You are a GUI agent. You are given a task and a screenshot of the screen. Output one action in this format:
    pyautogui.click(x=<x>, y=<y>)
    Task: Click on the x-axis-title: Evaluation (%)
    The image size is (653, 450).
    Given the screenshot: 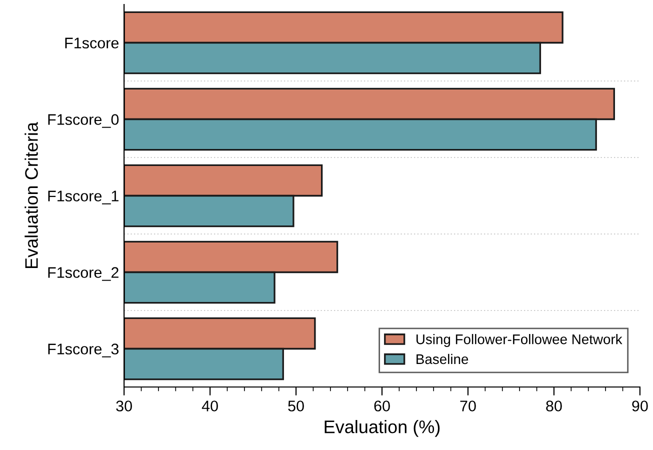 What is the action you would take?
    pyautogui.click(x=382, y=428)
    